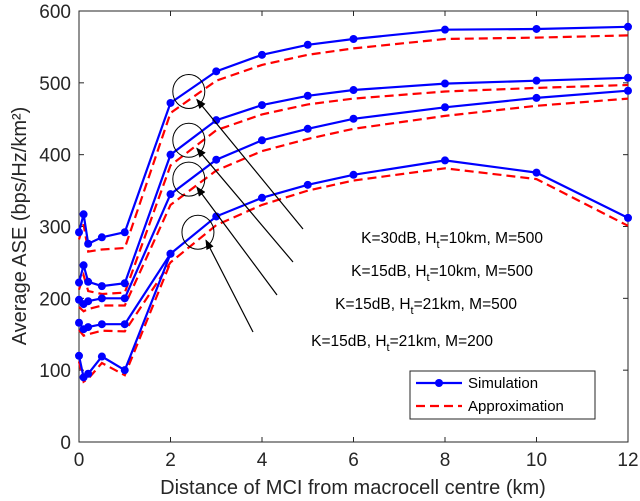  I want to click on y-tick-label: 0, so click(65, 443).